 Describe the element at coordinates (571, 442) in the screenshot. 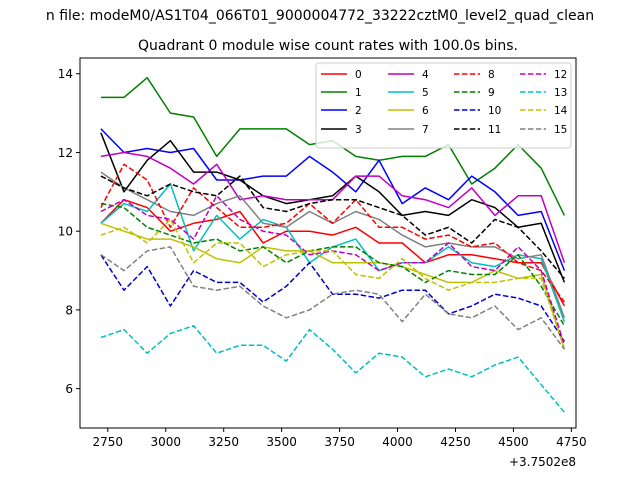

I see `x-tick-label: 4750` at that location.